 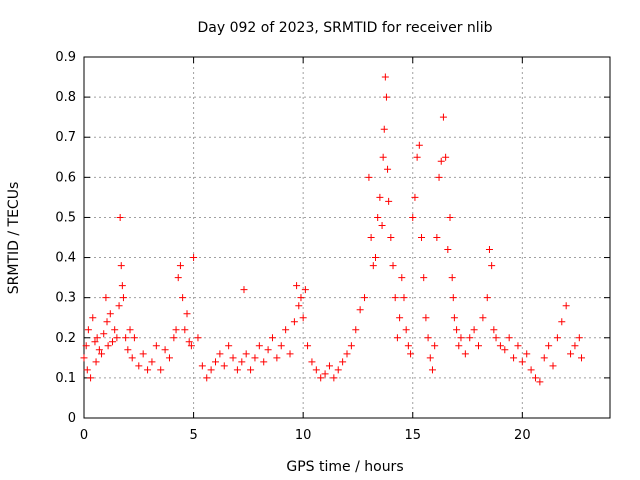 I want to click on x-tick-label: 15, so click(x=412, y=435).